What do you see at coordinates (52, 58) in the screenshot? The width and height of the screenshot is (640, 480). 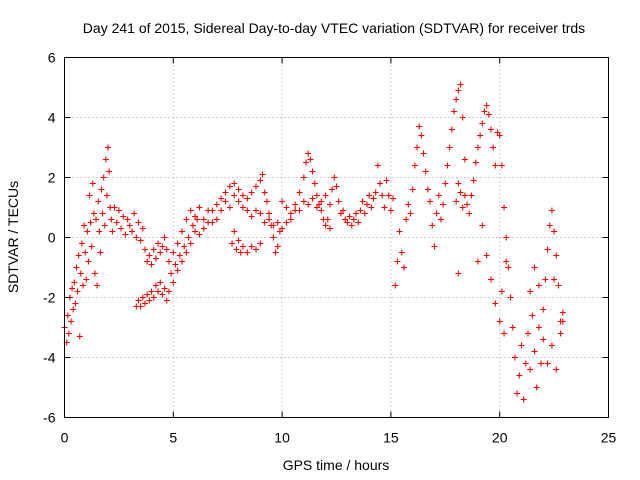 I see `y-tick-label: 6` at bounding box center [52, 58].